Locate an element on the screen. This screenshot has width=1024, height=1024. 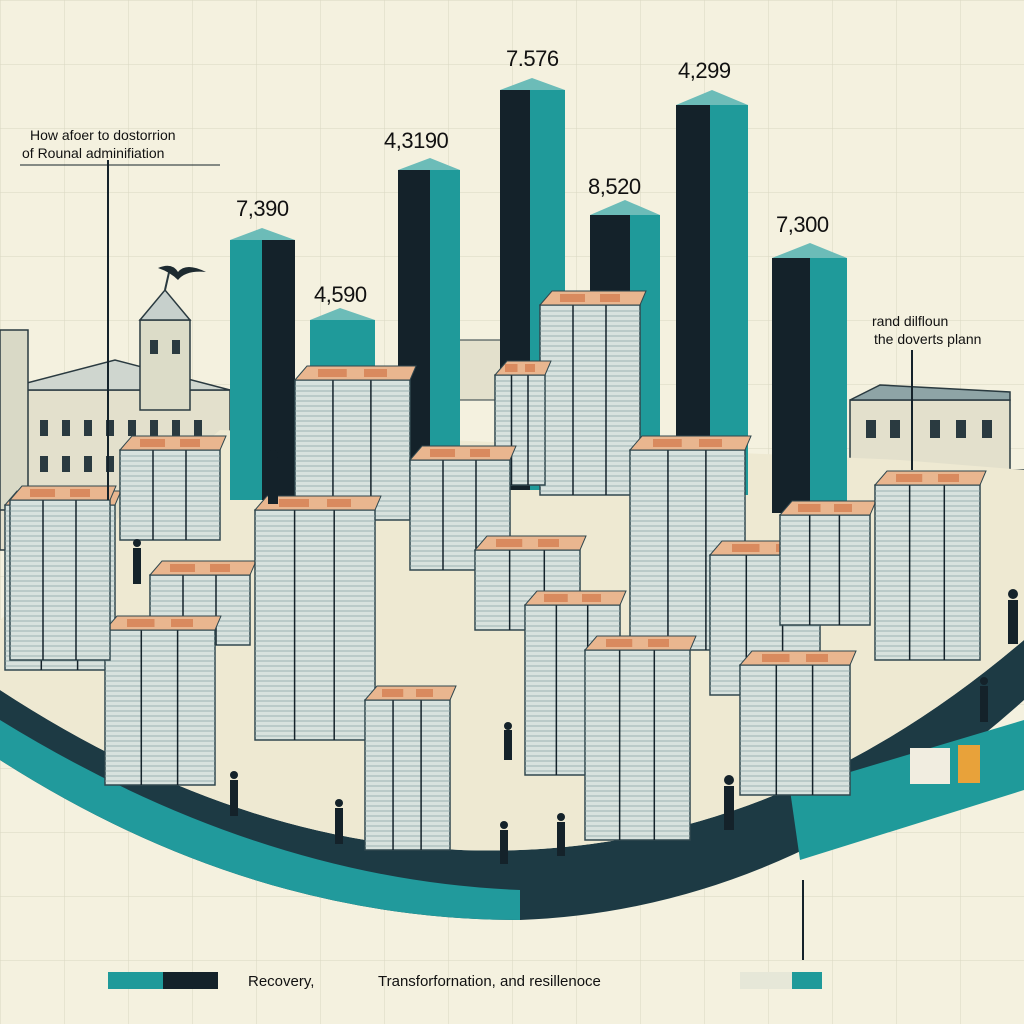
annotation-right-line1: rand dilfloun is located at coordinates (910, 321).